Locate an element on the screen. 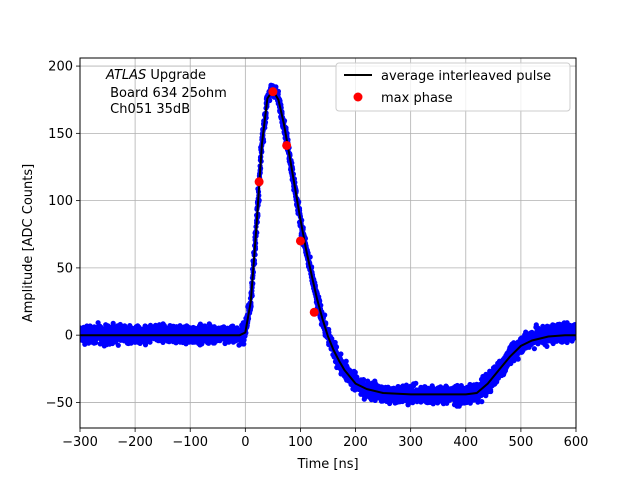  annotation-line-3: Ch051 35dB is located at coordinates (148, 109).